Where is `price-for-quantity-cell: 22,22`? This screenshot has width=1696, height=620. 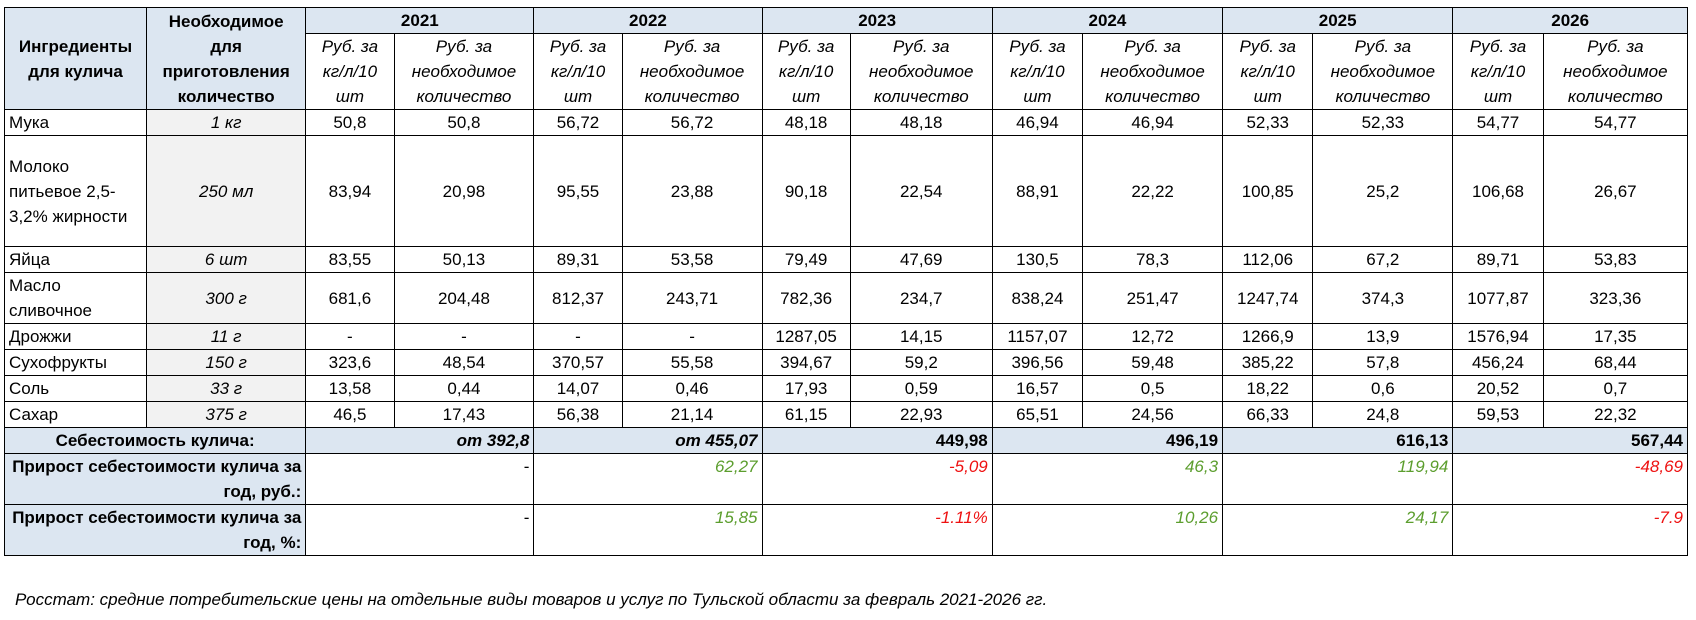
price-for-quantity-cell: 22,22 is located at coordinates (1153, 191).